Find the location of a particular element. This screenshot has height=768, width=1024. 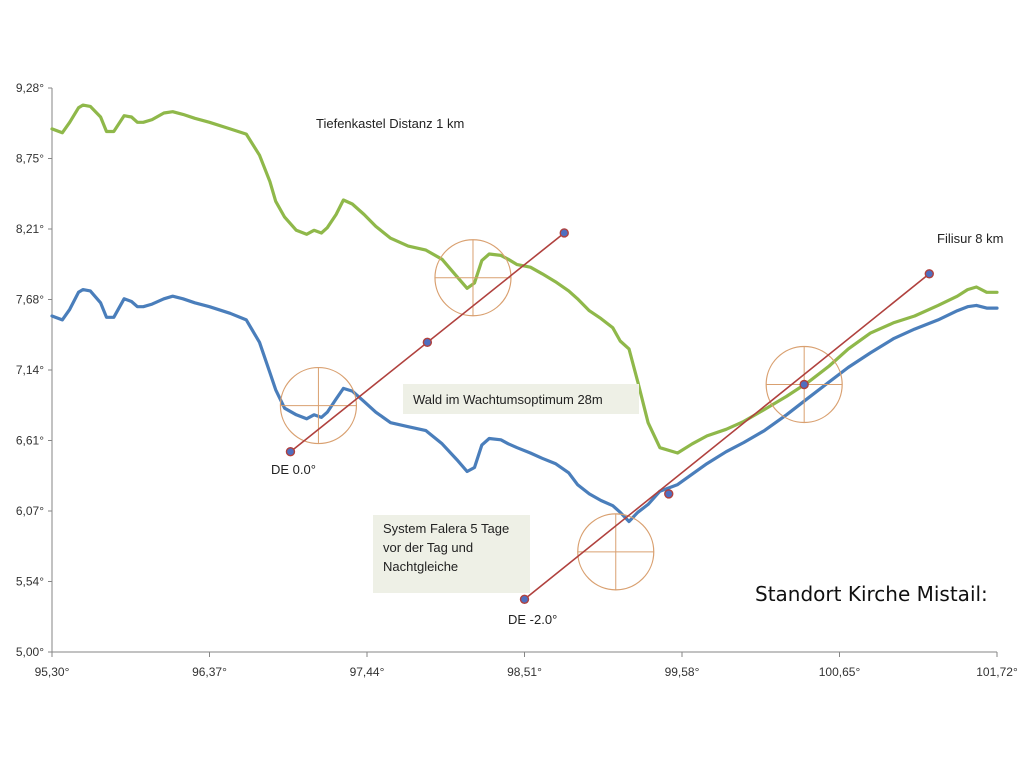

wald-box-bg is located at coordinates (521, 399).